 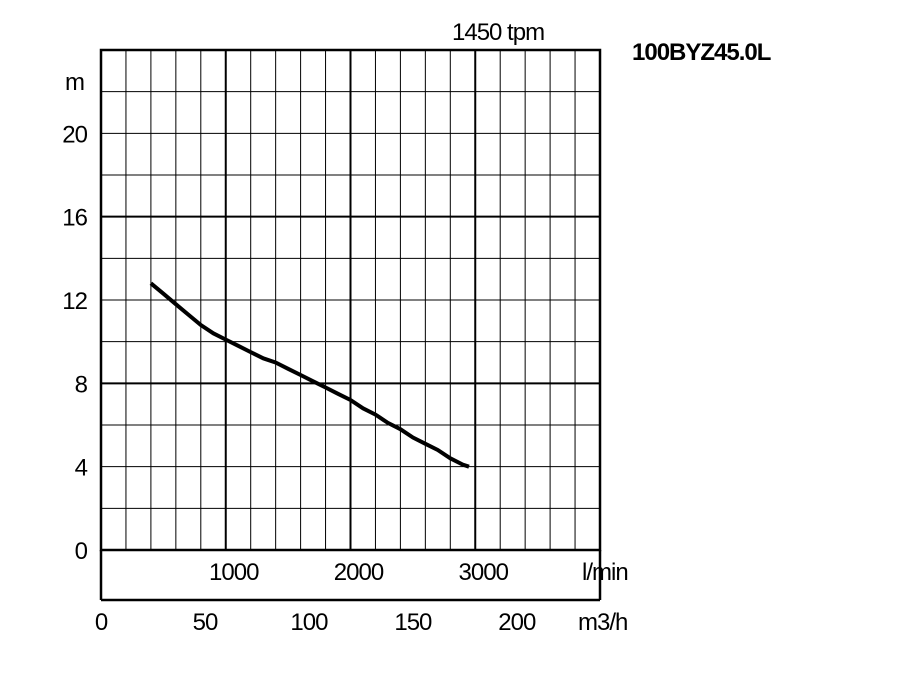 I want to click on x-tick-label-m3h: 50, so click(x=205, y=622).